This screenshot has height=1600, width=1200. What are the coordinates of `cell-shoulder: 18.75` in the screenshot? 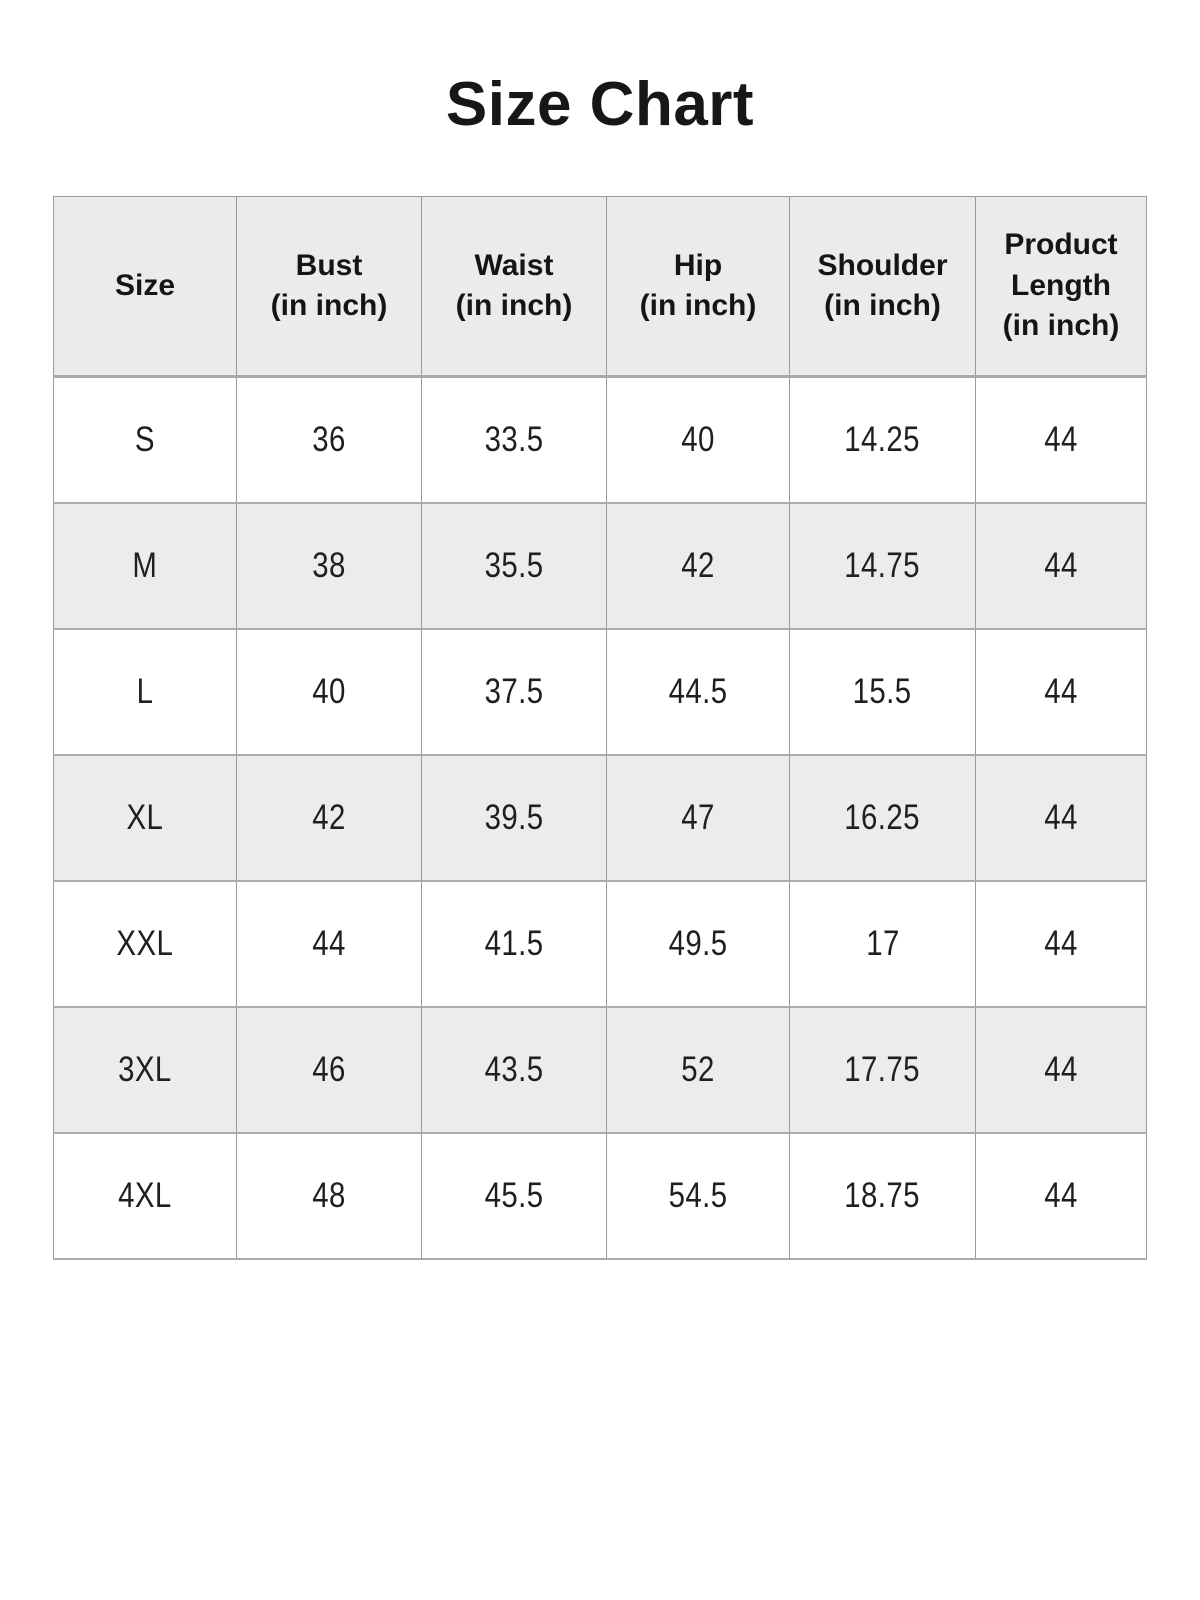 It's located at (882, 1195).